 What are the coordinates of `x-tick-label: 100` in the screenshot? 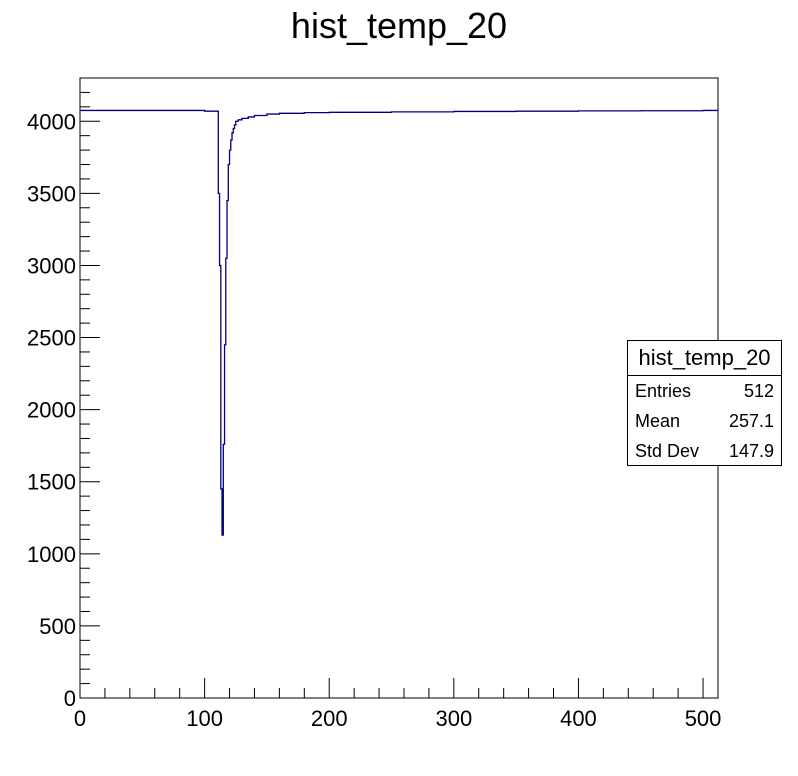 It's located at (204, 718).